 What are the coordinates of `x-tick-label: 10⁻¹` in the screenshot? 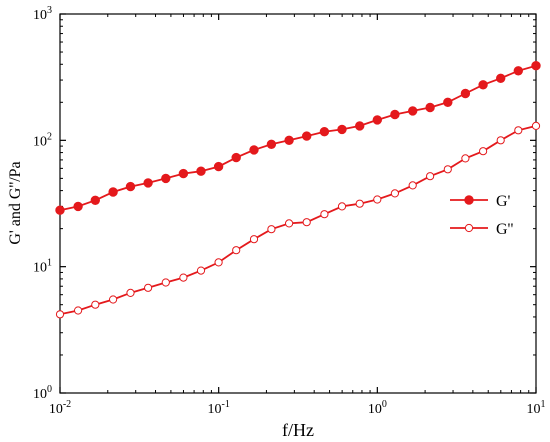 It's located at (218, 408).